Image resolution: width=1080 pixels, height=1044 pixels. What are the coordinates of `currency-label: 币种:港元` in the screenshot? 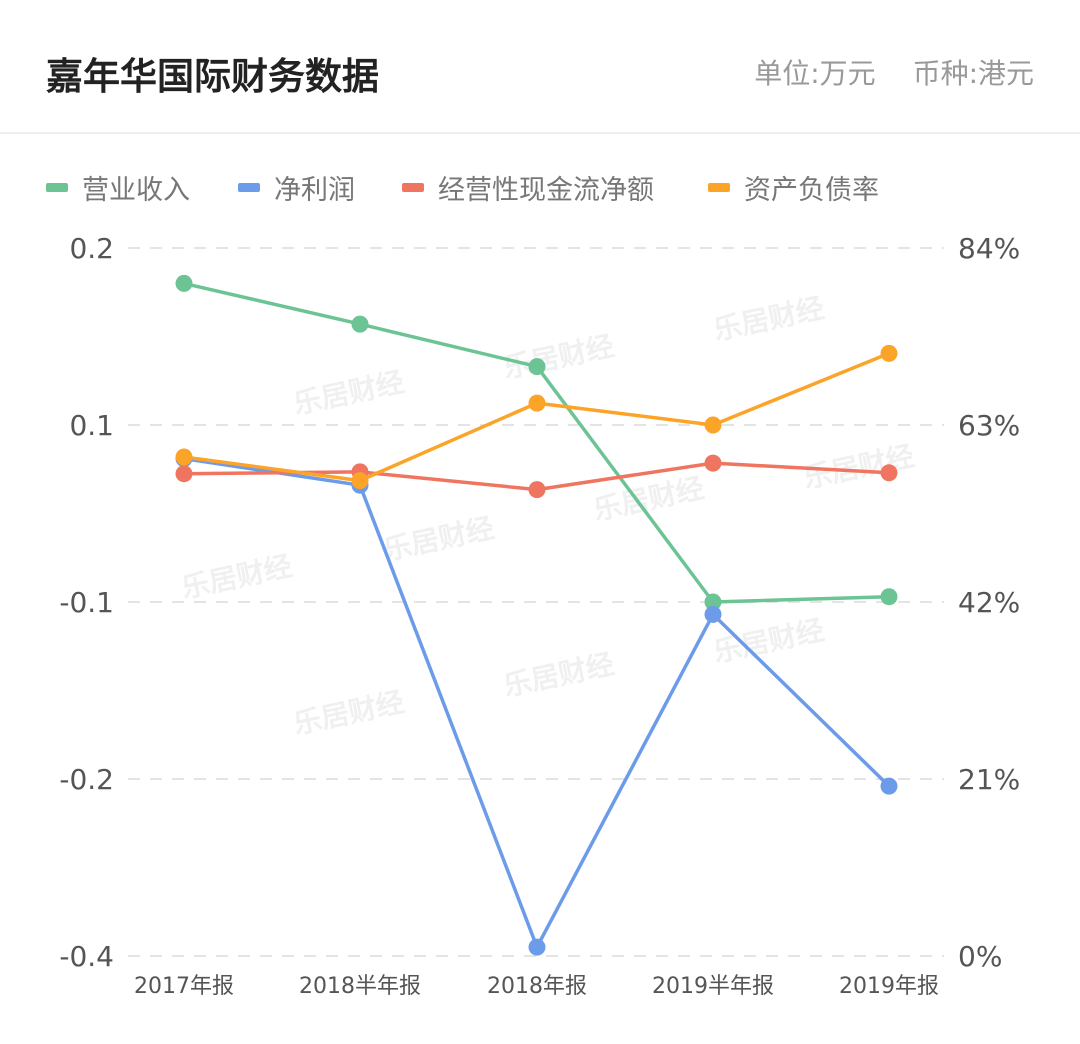 It's located at (973, 73).